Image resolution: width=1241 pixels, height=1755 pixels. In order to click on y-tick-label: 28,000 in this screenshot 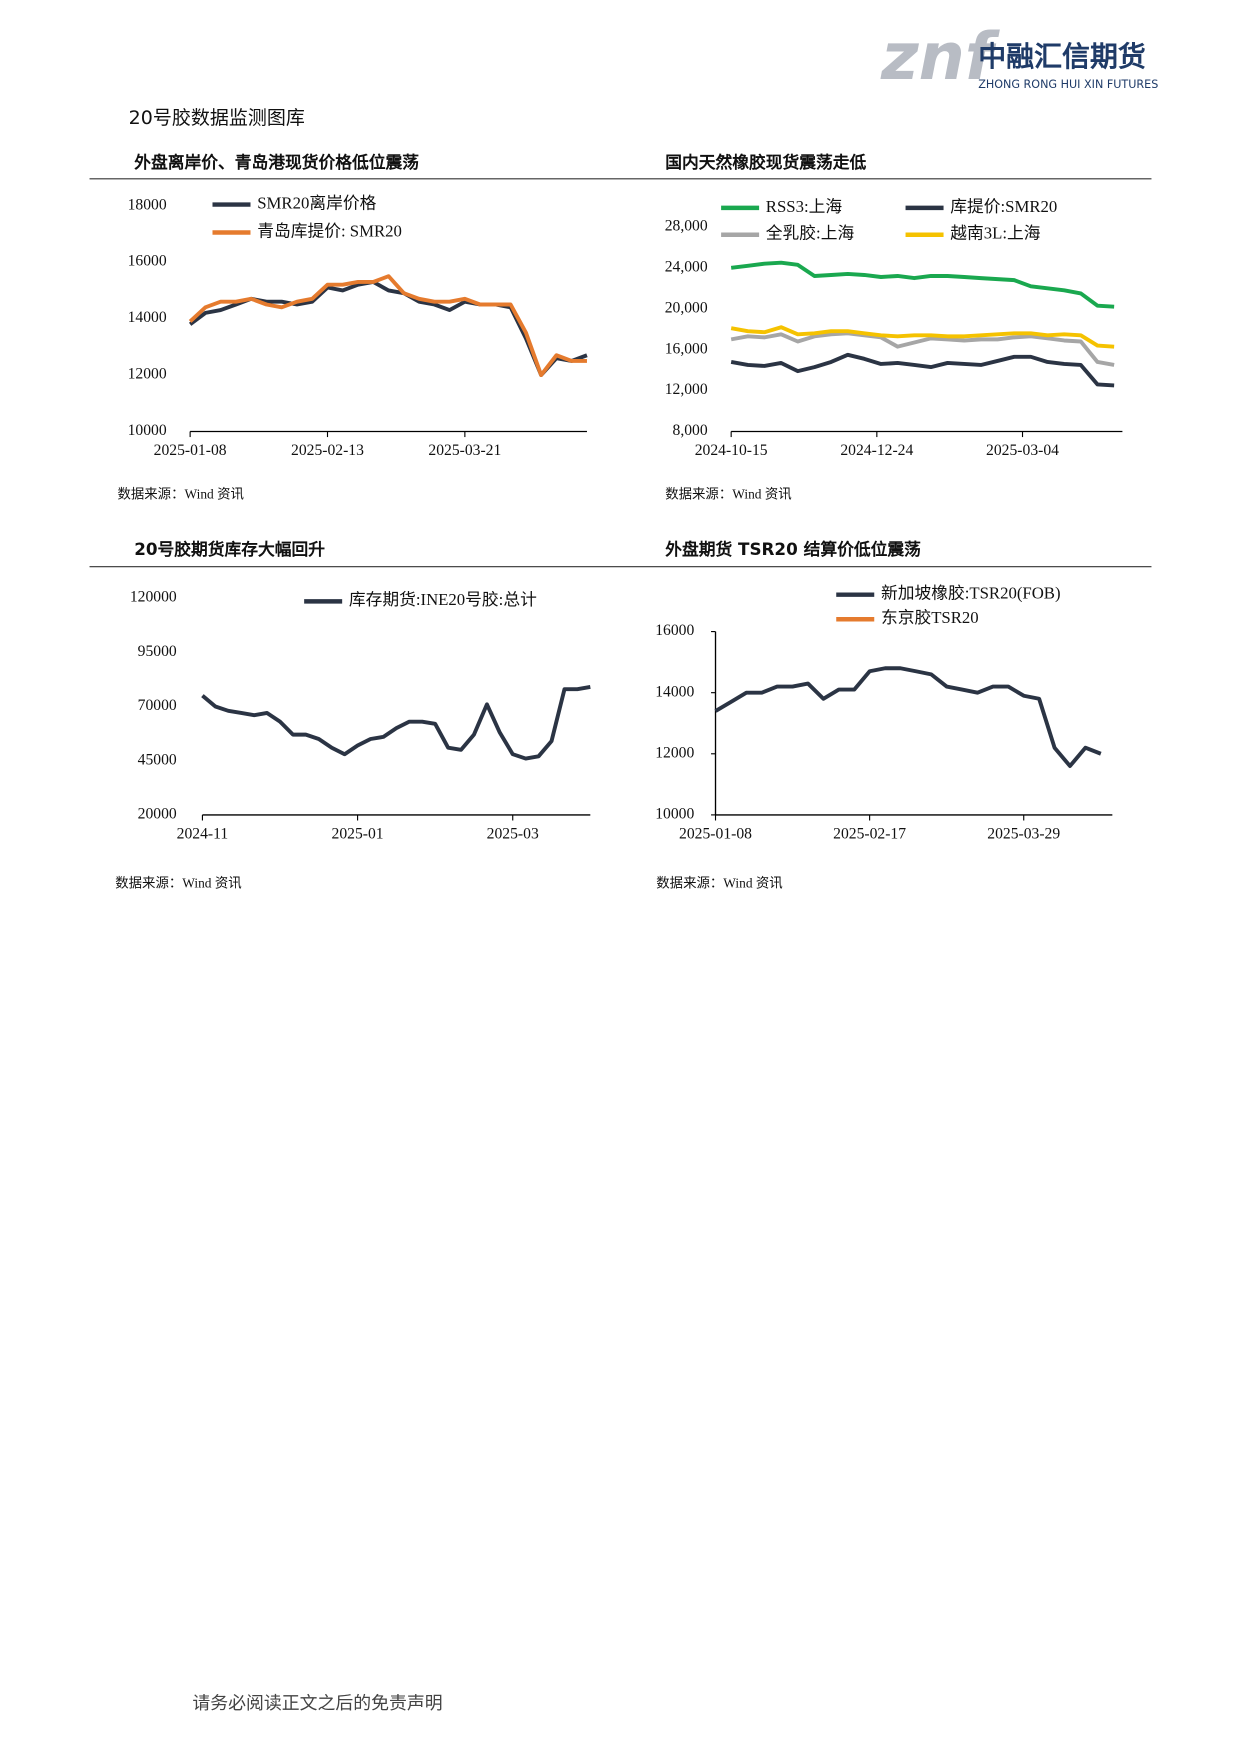, I will do `click(686, 226)`.